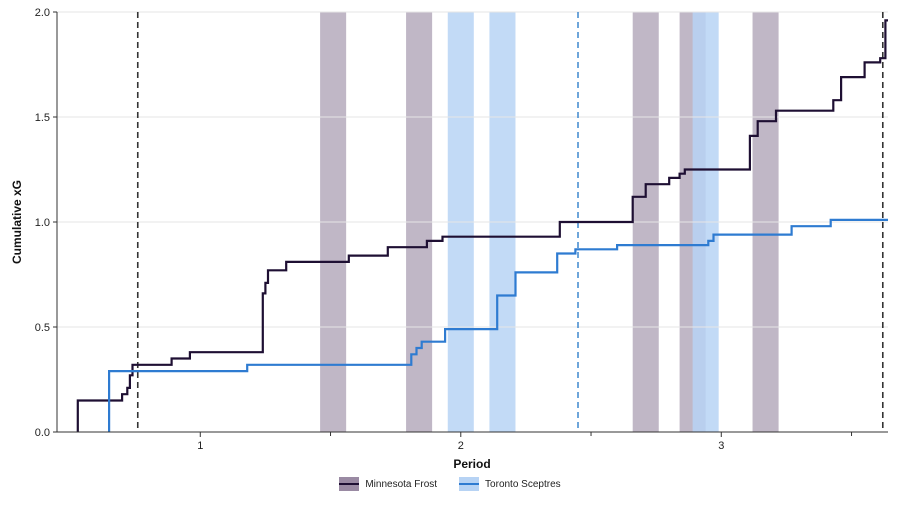 The image size is (900, 506). I want to click on legend-item-toronto: Toronto Sceptres, so click(510, 484).